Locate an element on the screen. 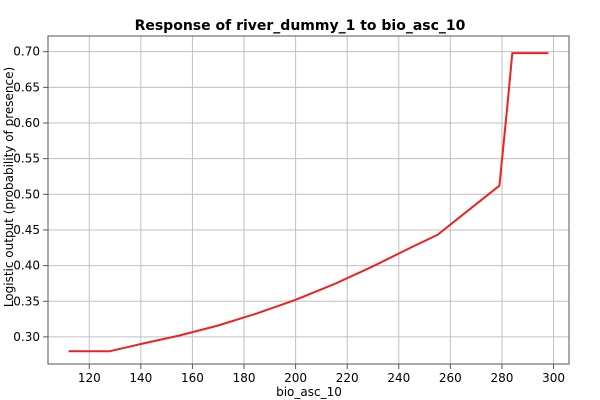 The height and width of the screenshot is (400, 600). y-tick-label: 0.50 is located at coordinates (26, 194).